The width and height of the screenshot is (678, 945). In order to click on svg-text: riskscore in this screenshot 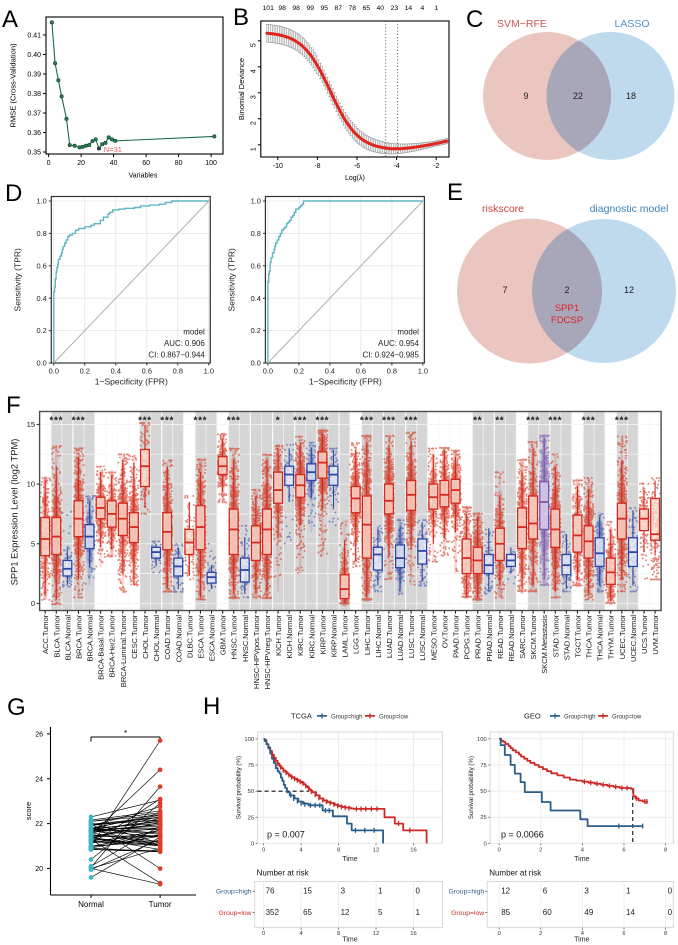, I will do `click(503, 209)`.